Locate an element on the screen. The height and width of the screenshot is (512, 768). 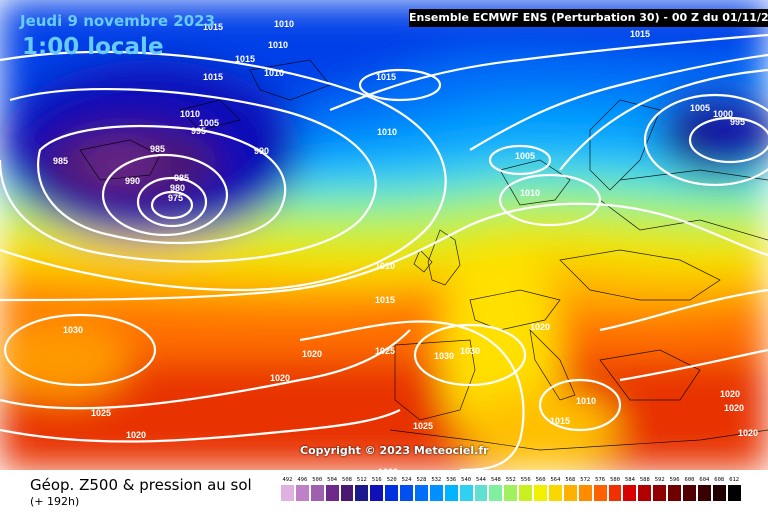
scale-cell: 532 is located at coordinates (436, 489).